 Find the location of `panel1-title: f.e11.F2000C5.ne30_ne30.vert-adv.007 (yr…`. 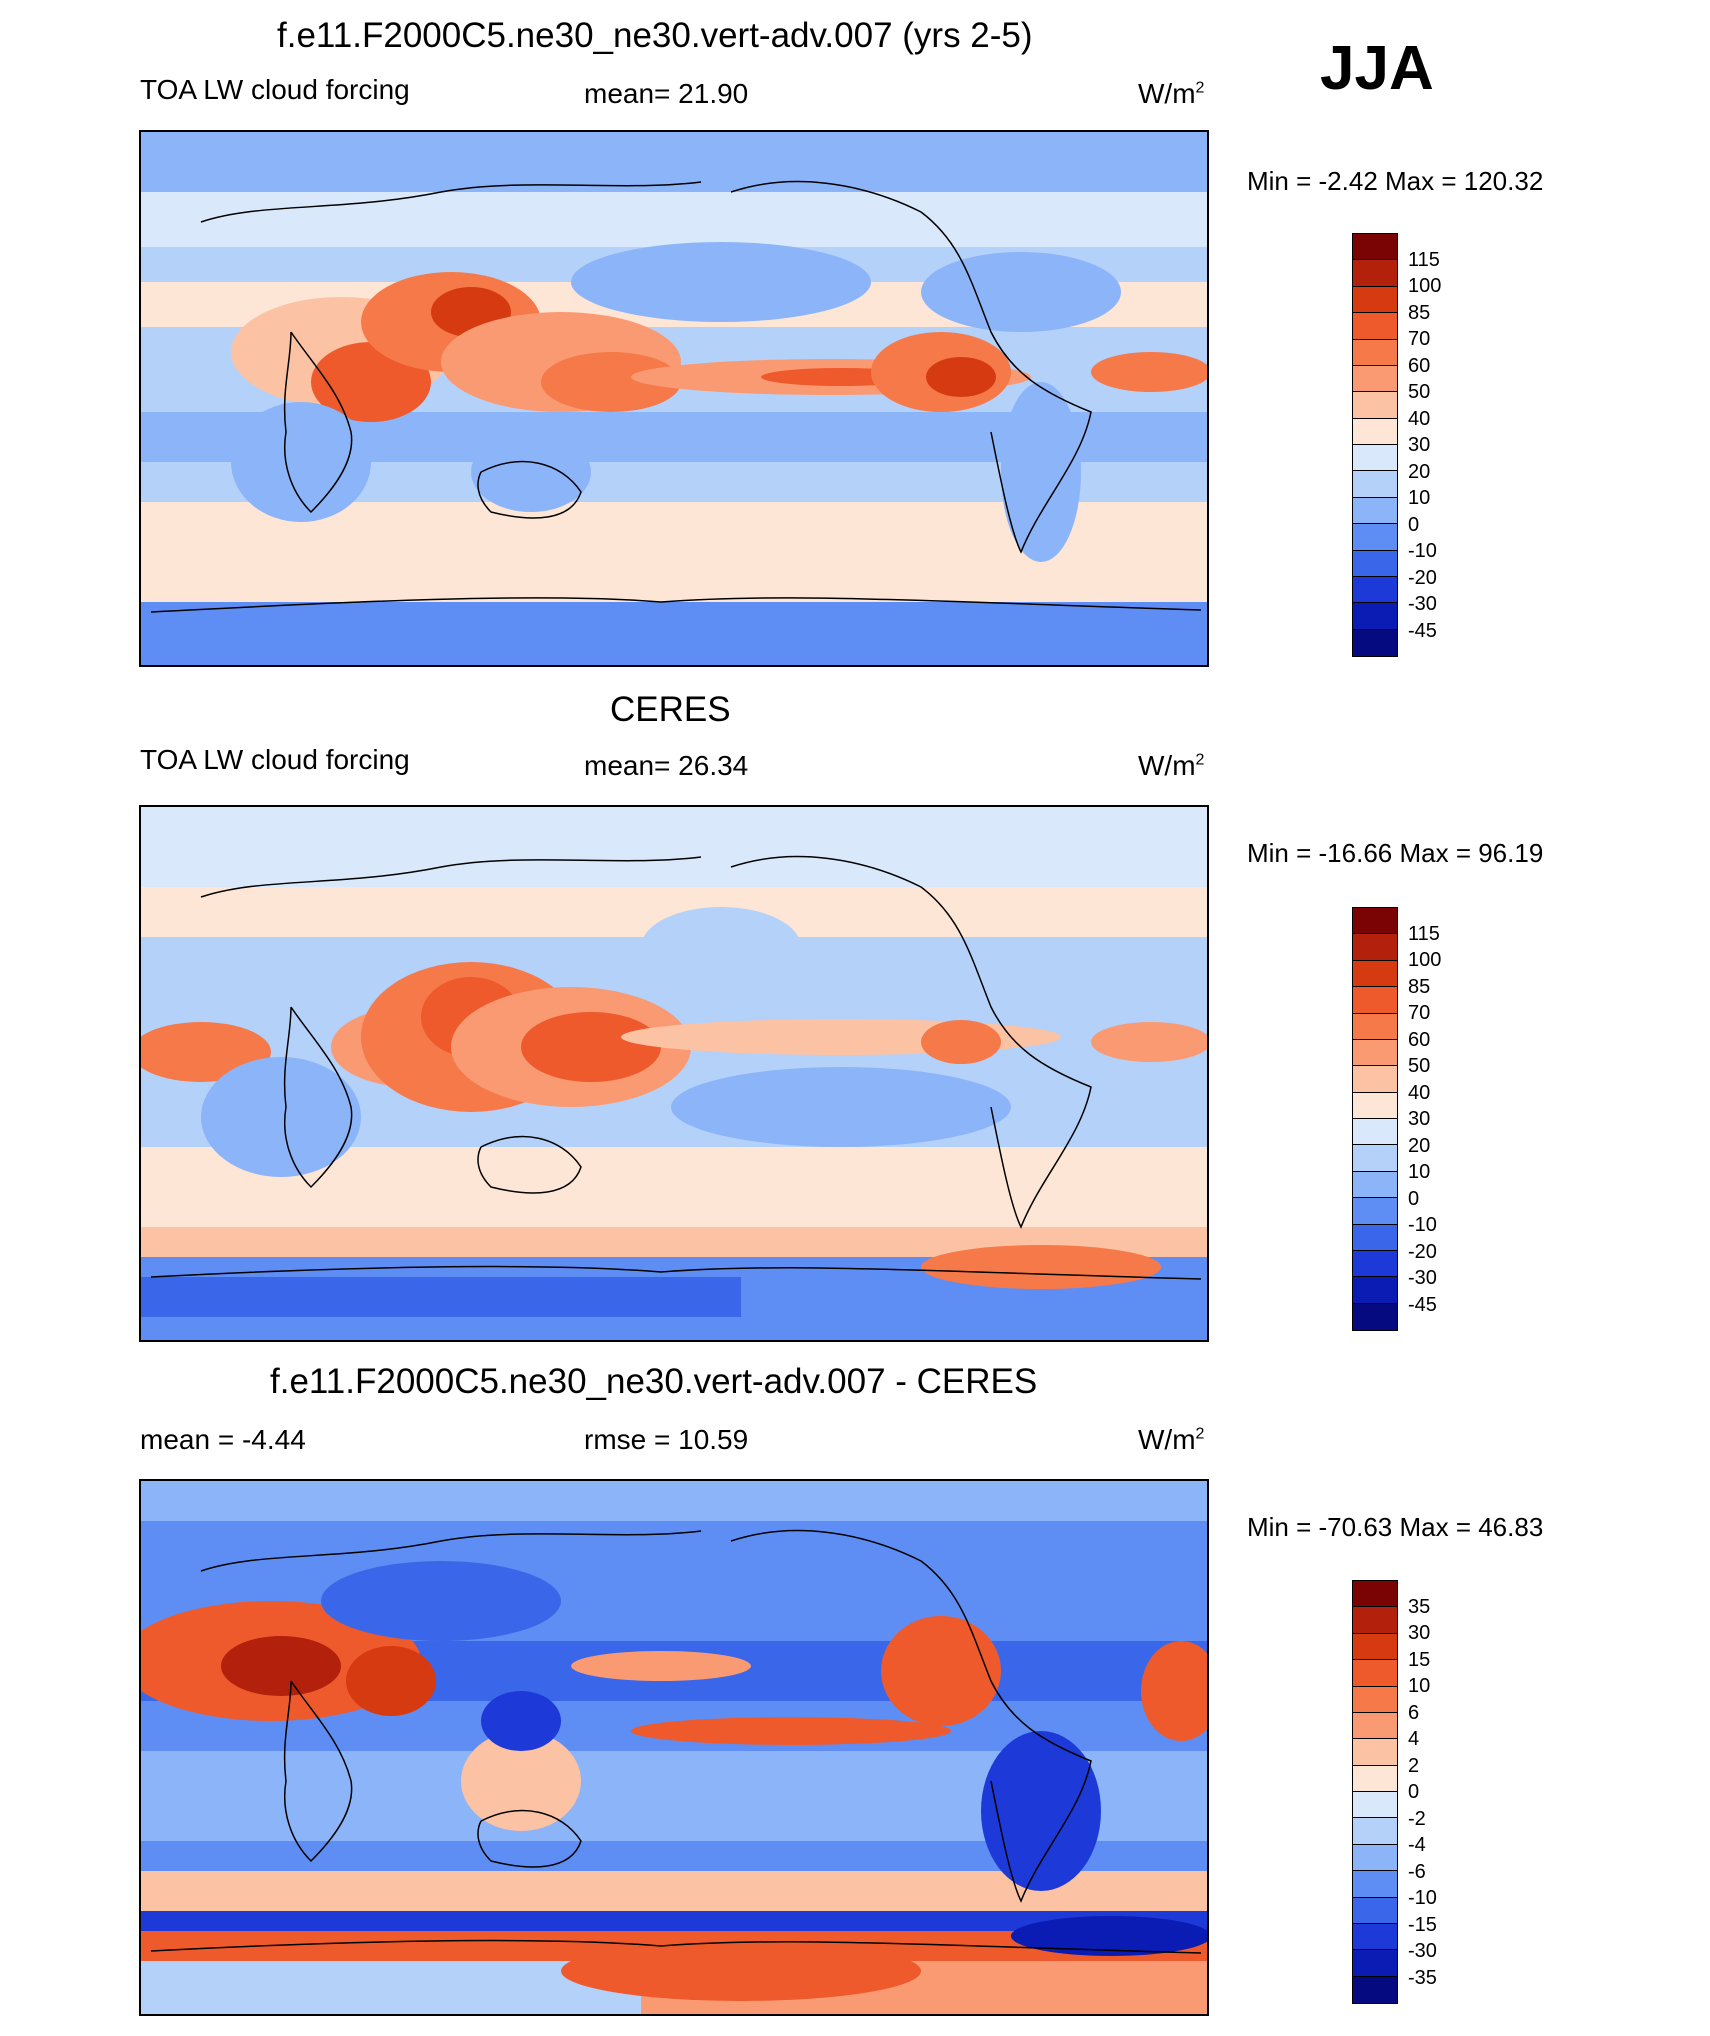

panel1-title: f.e11.F2000C5.ne30_ne30.vert-adv.007 (yr… is located at coordinates (655, 35).